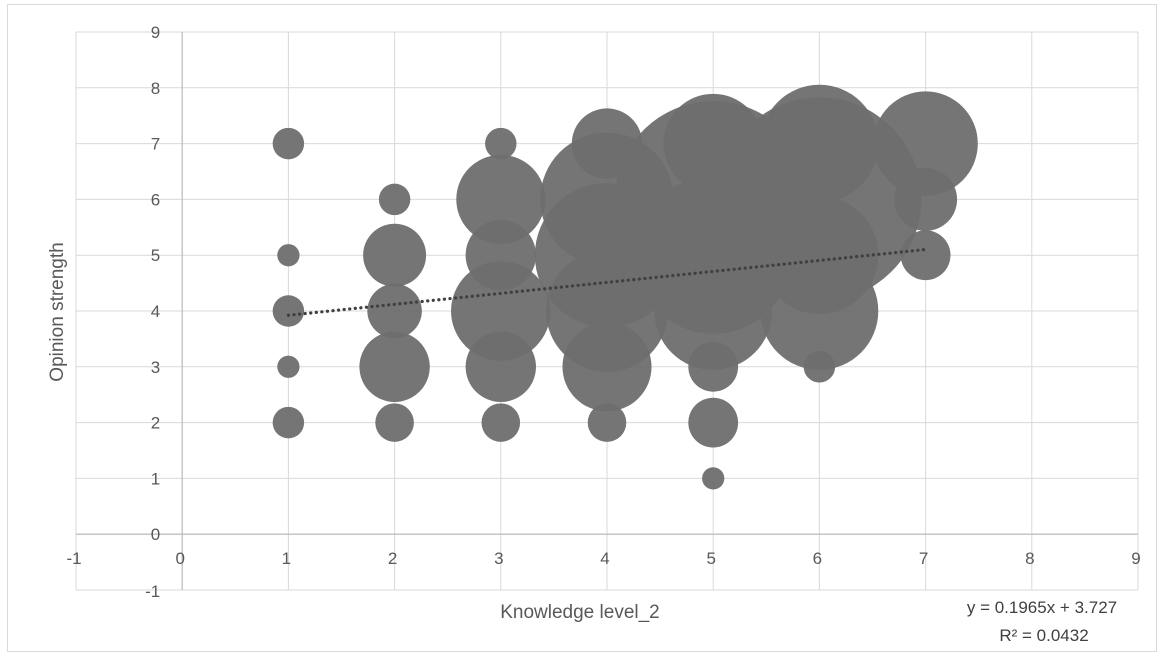 This screenshot has width=1163, height=657. I want to click on y-tick-label: 4, so click(155, 311).